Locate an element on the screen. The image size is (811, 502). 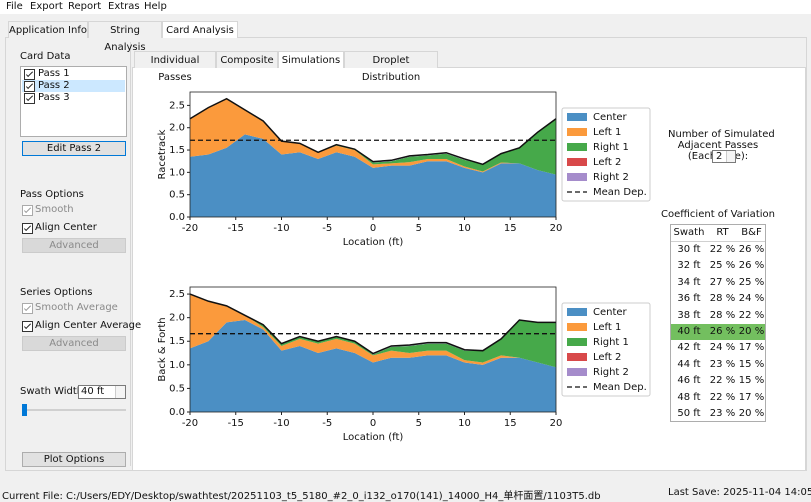
group-title: Pass Options is located at coordinates (52, 194).